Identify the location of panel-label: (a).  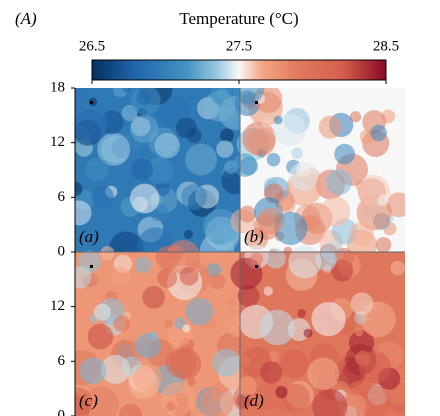
(89, 236).